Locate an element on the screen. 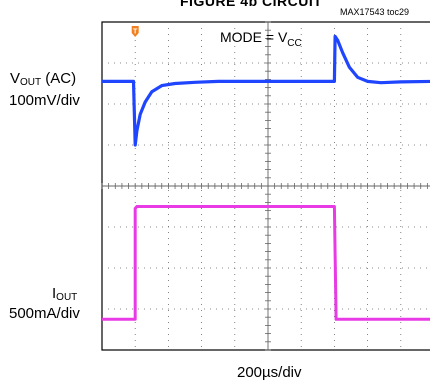 The width and height of the screenshot is (430, 386). channel2-label: IOUT is located at coordinates (65, 294).